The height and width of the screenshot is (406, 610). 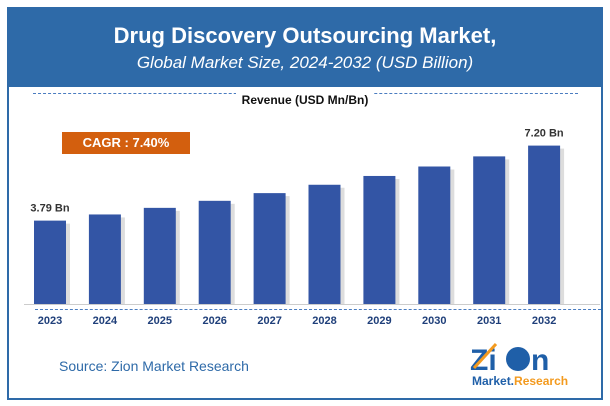 I want to click on cagr-badge: CAGR : 7.40%, so click(x=126, y=143).